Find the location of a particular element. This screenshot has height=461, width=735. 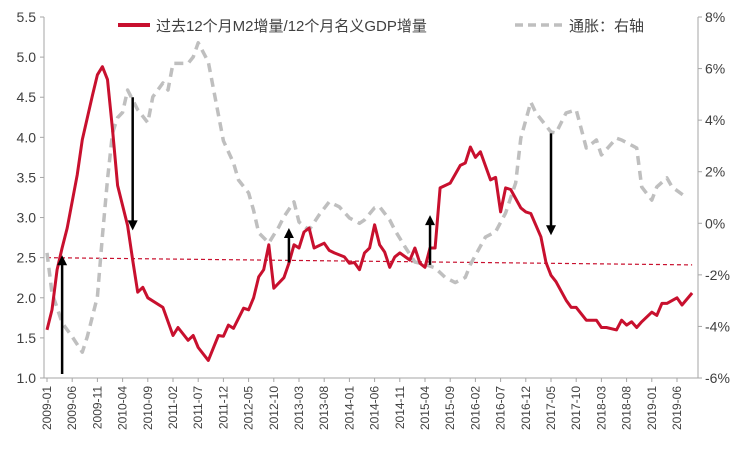

x-tick-label: 2015-04 is located at coordinates (425, 408).